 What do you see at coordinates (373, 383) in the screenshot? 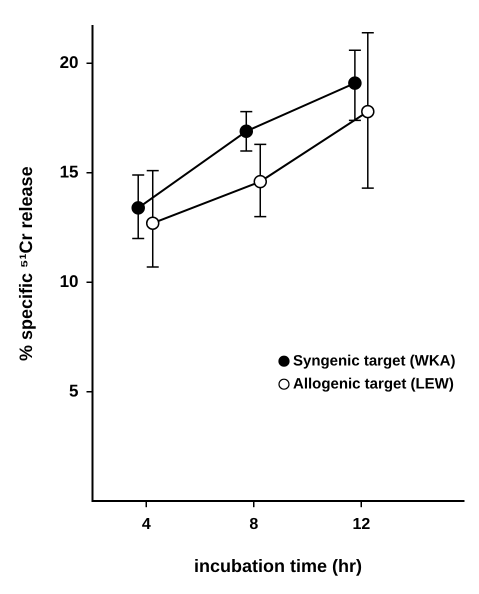
I see `legend-label: Allogenic target (LEW)` at bounding box center [373, 383].